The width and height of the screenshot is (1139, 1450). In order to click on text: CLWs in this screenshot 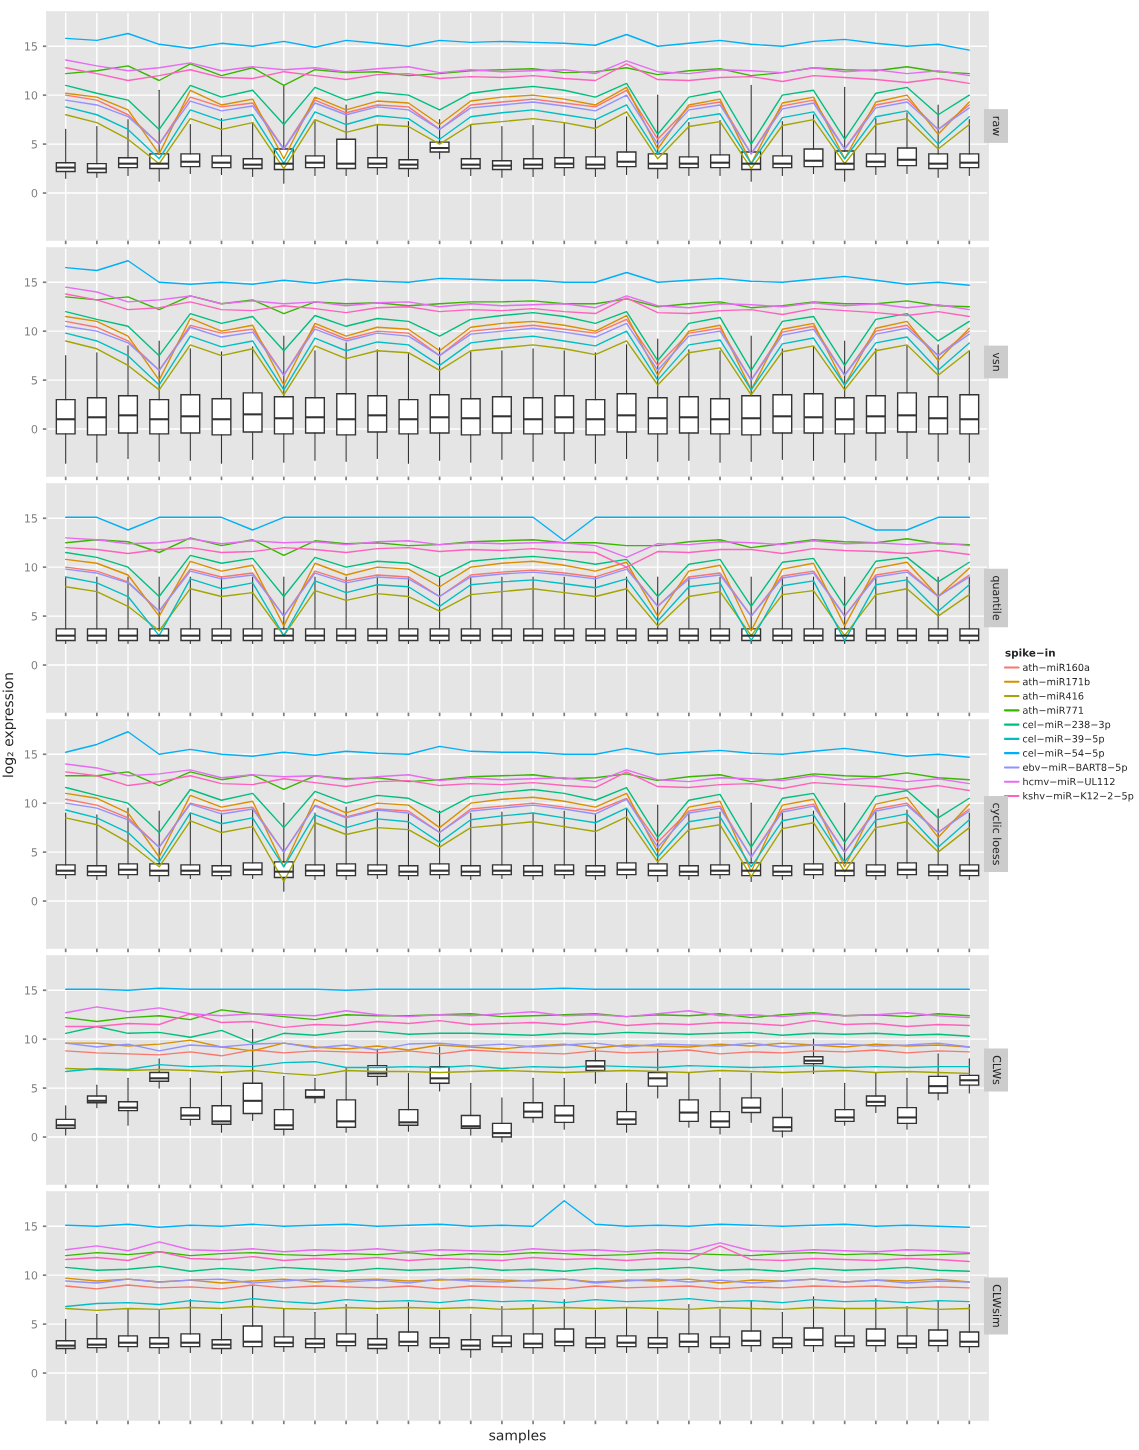, I will do `click(997, 1070)`.